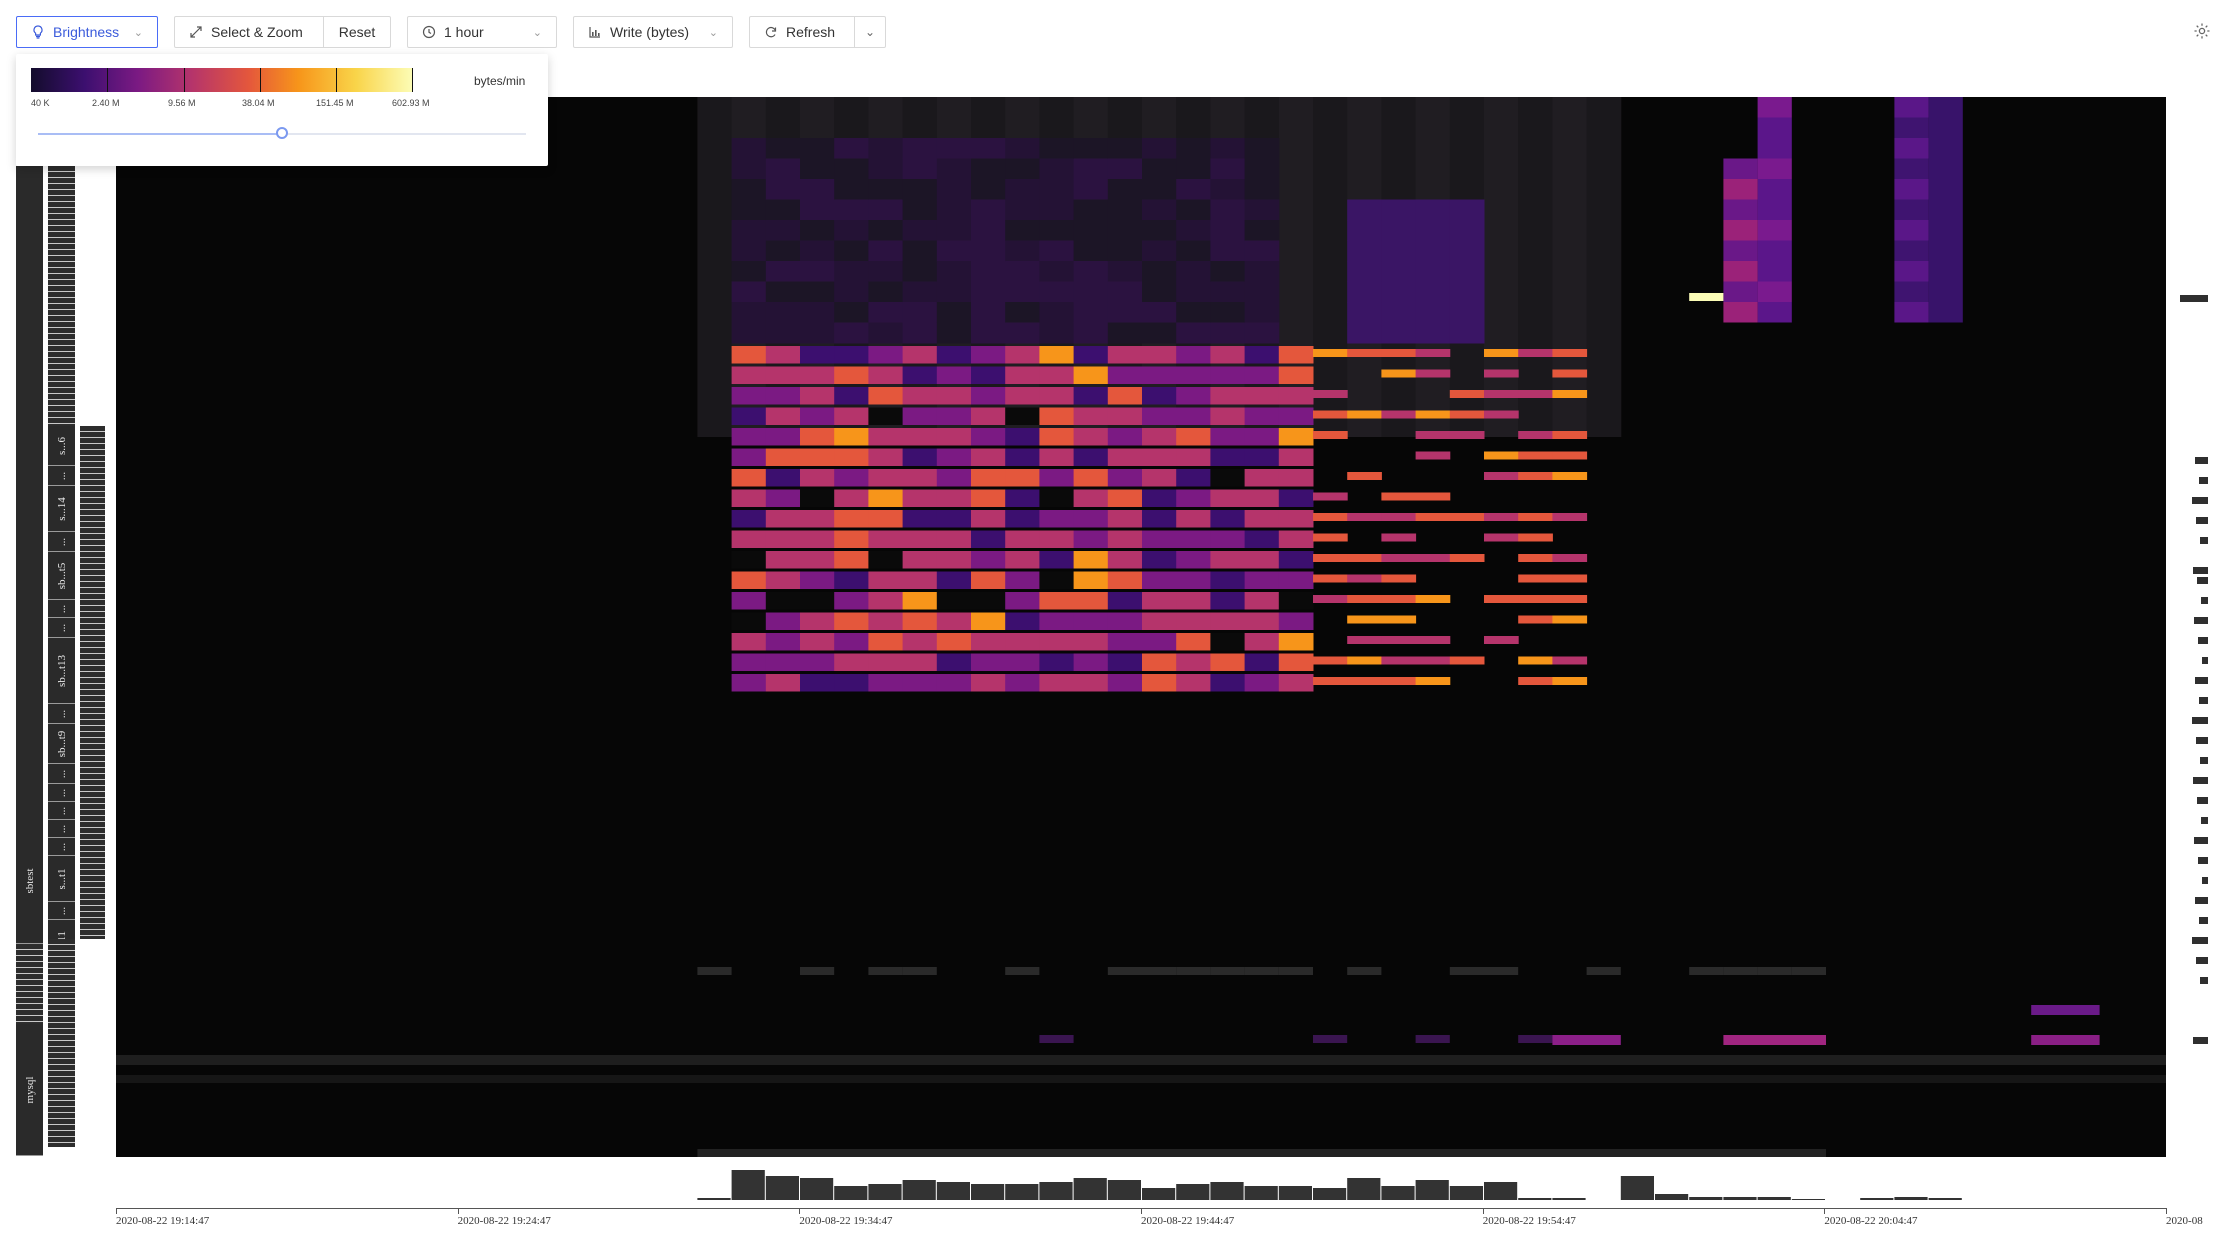  What do you see at coordinates (182, 103) in the screenshot?
I see `legend-label: 9.56 M` at bounding box center [182, 103].